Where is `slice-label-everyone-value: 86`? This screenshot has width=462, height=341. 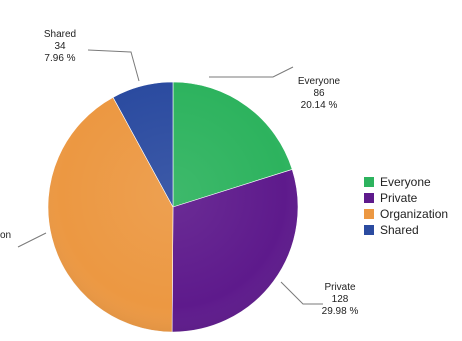 slice-label-everyone-value: 86 is located at coordinates (319, 93).